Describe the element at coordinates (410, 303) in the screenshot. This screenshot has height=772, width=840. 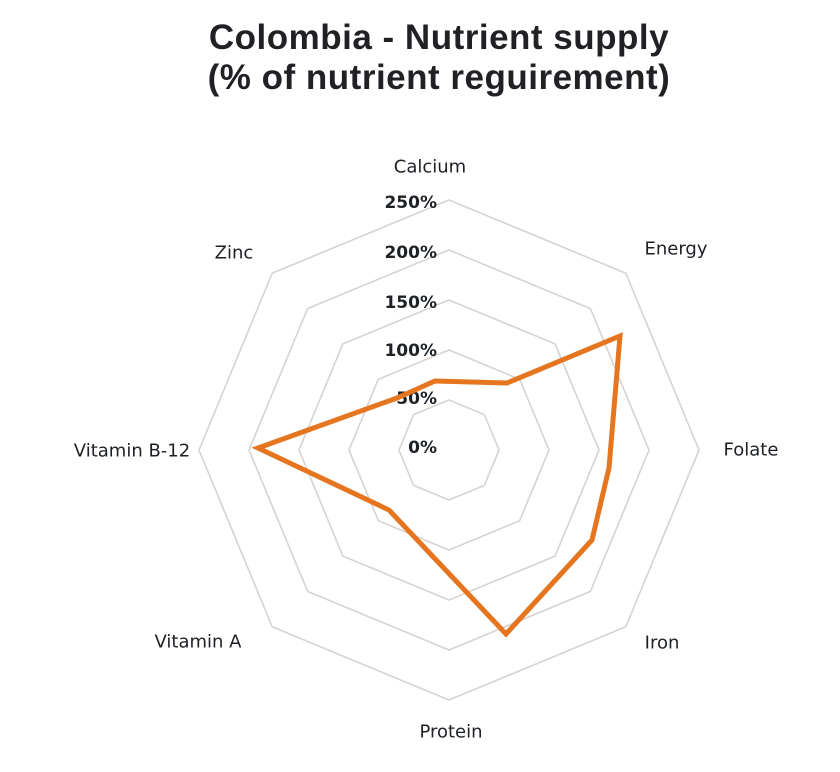
I see `radial-tick-150%: 150%` at that location.